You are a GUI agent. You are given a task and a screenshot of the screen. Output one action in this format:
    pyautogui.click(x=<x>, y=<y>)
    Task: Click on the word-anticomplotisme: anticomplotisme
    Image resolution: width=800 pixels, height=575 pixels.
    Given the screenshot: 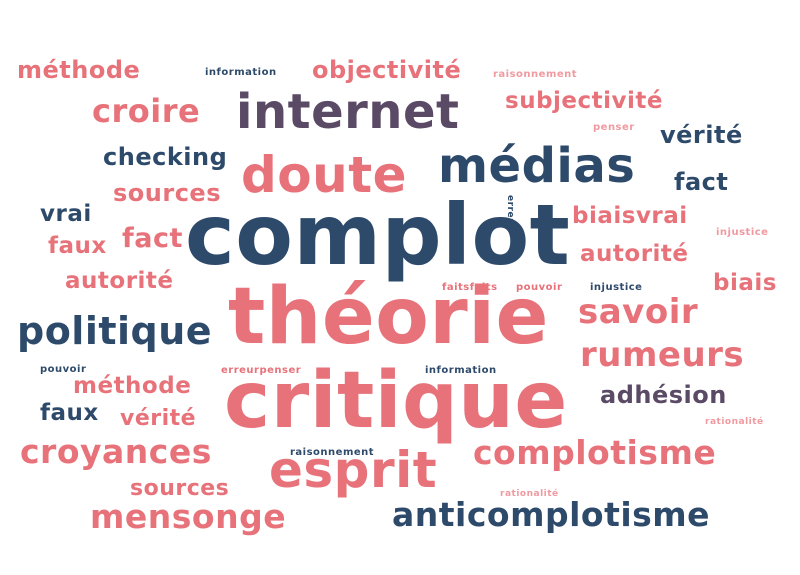 What is the action you would take?
    pyautogui.click(x=551, y=514)
    